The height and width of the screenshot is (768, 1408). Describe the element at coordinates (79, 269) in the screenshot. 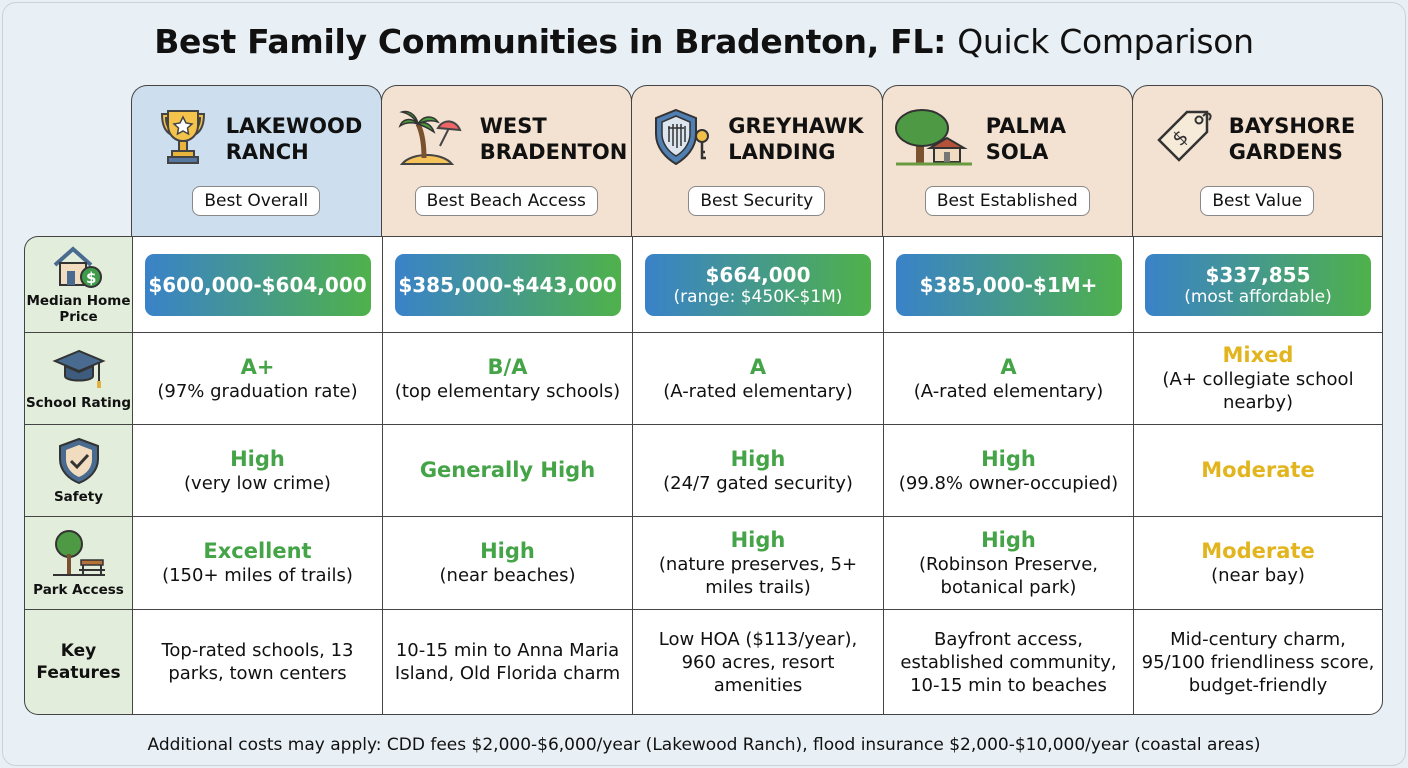

I see `house-dollar-icon: $` at that location.